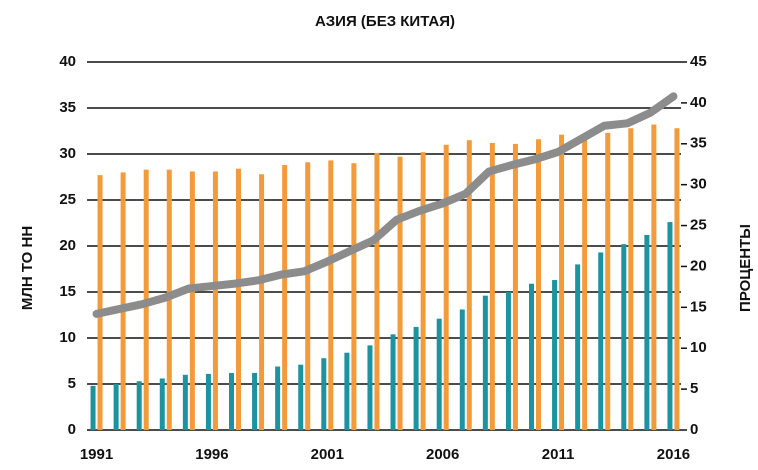 The image size is (758, 470). Describe the element at coordinates (558, 454) in the screenshot. I see `x-tick-label: 2011` at that location.